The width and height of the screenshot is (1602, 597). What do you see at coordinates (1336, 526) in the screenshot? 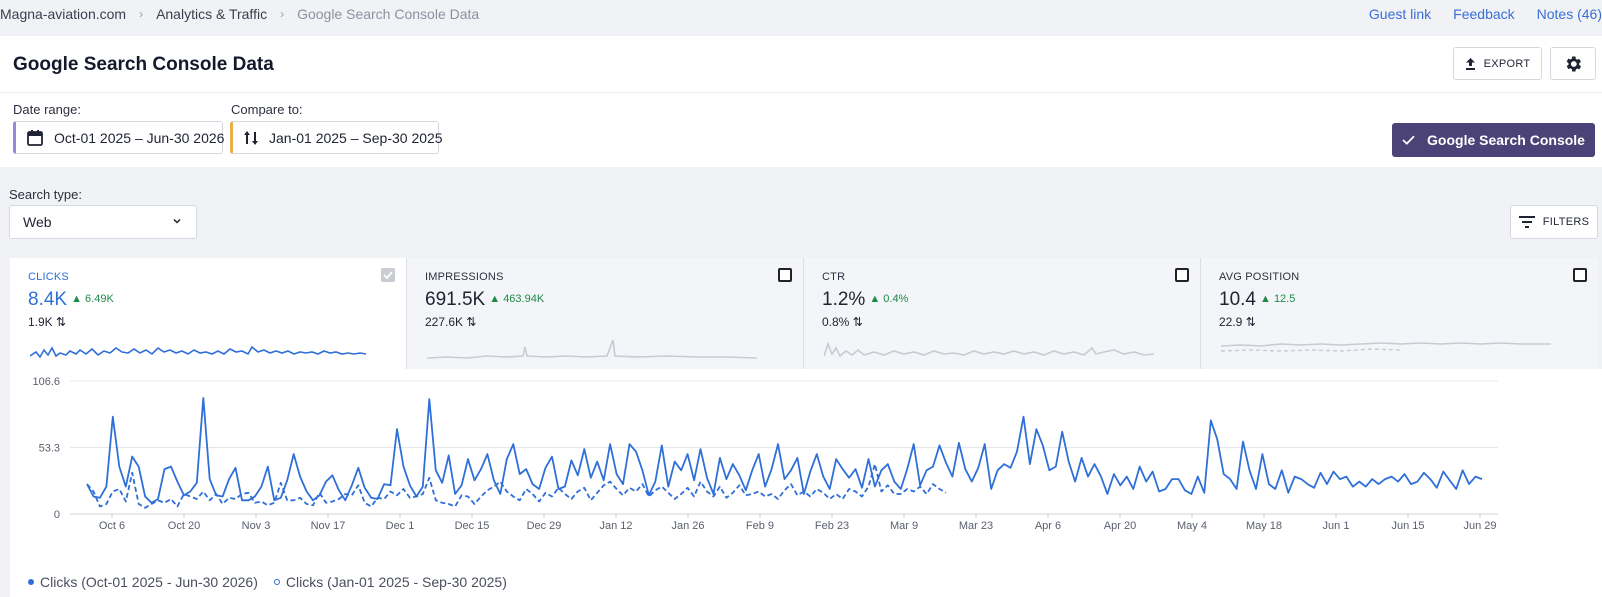
I see `x-tick-label: Jun 1` at bounding box center [1336, 526].